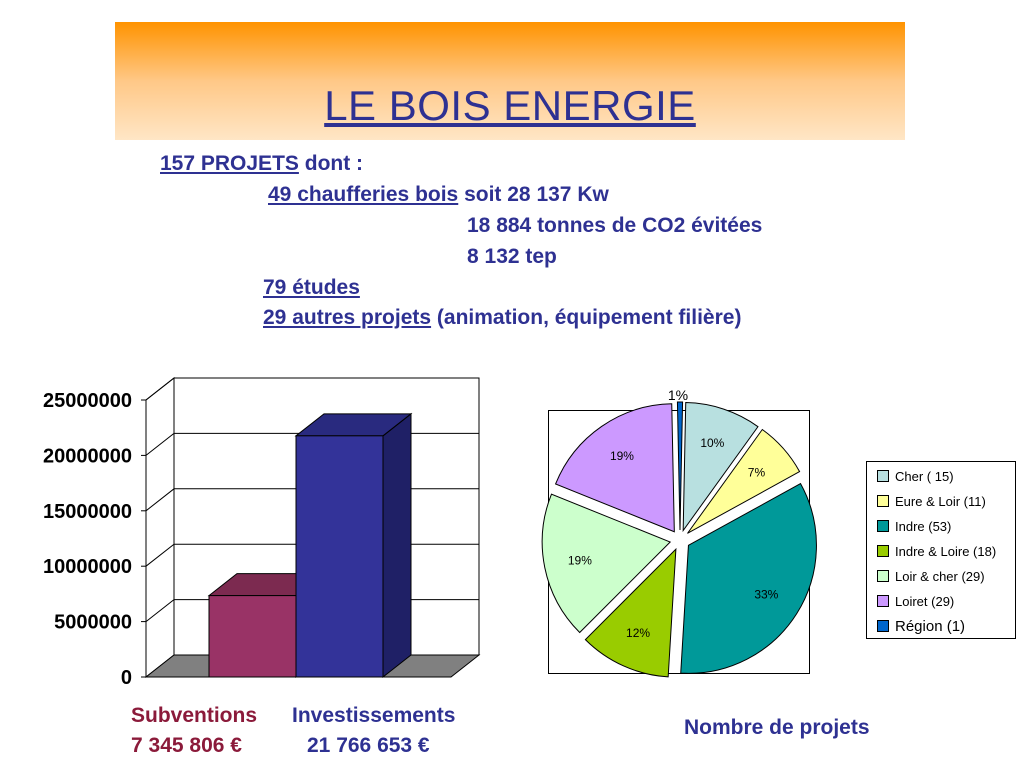 Image resolution: width=1024 pixels, height=768 pixels. I want to click on y-tick-label: 25000000, so click(87, 401).